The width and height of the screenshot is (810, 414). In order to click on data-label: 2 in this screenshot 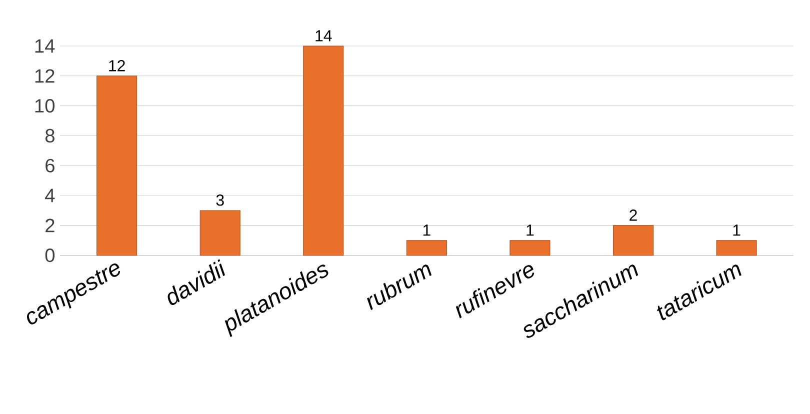, I will do `click(633, 215)`.